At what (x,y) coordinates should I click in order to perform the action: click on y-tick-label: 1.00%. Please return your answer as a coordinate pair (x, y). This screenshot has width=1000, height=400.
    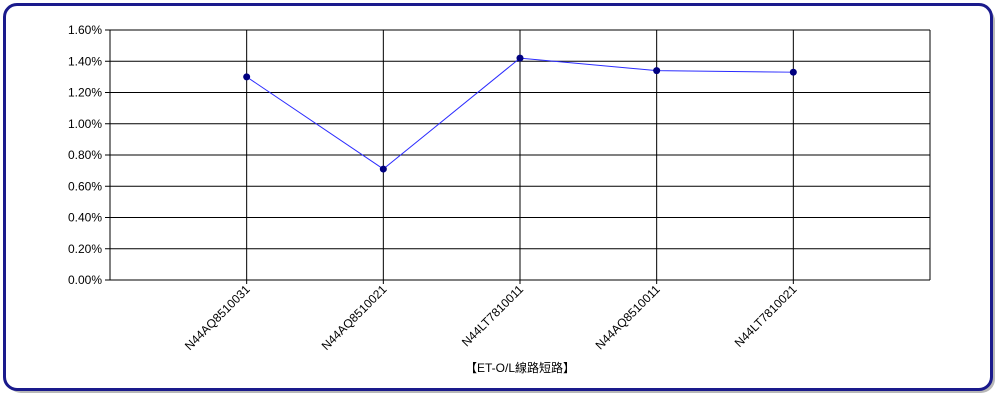
    Looking at the image, I should click on (85, 124).